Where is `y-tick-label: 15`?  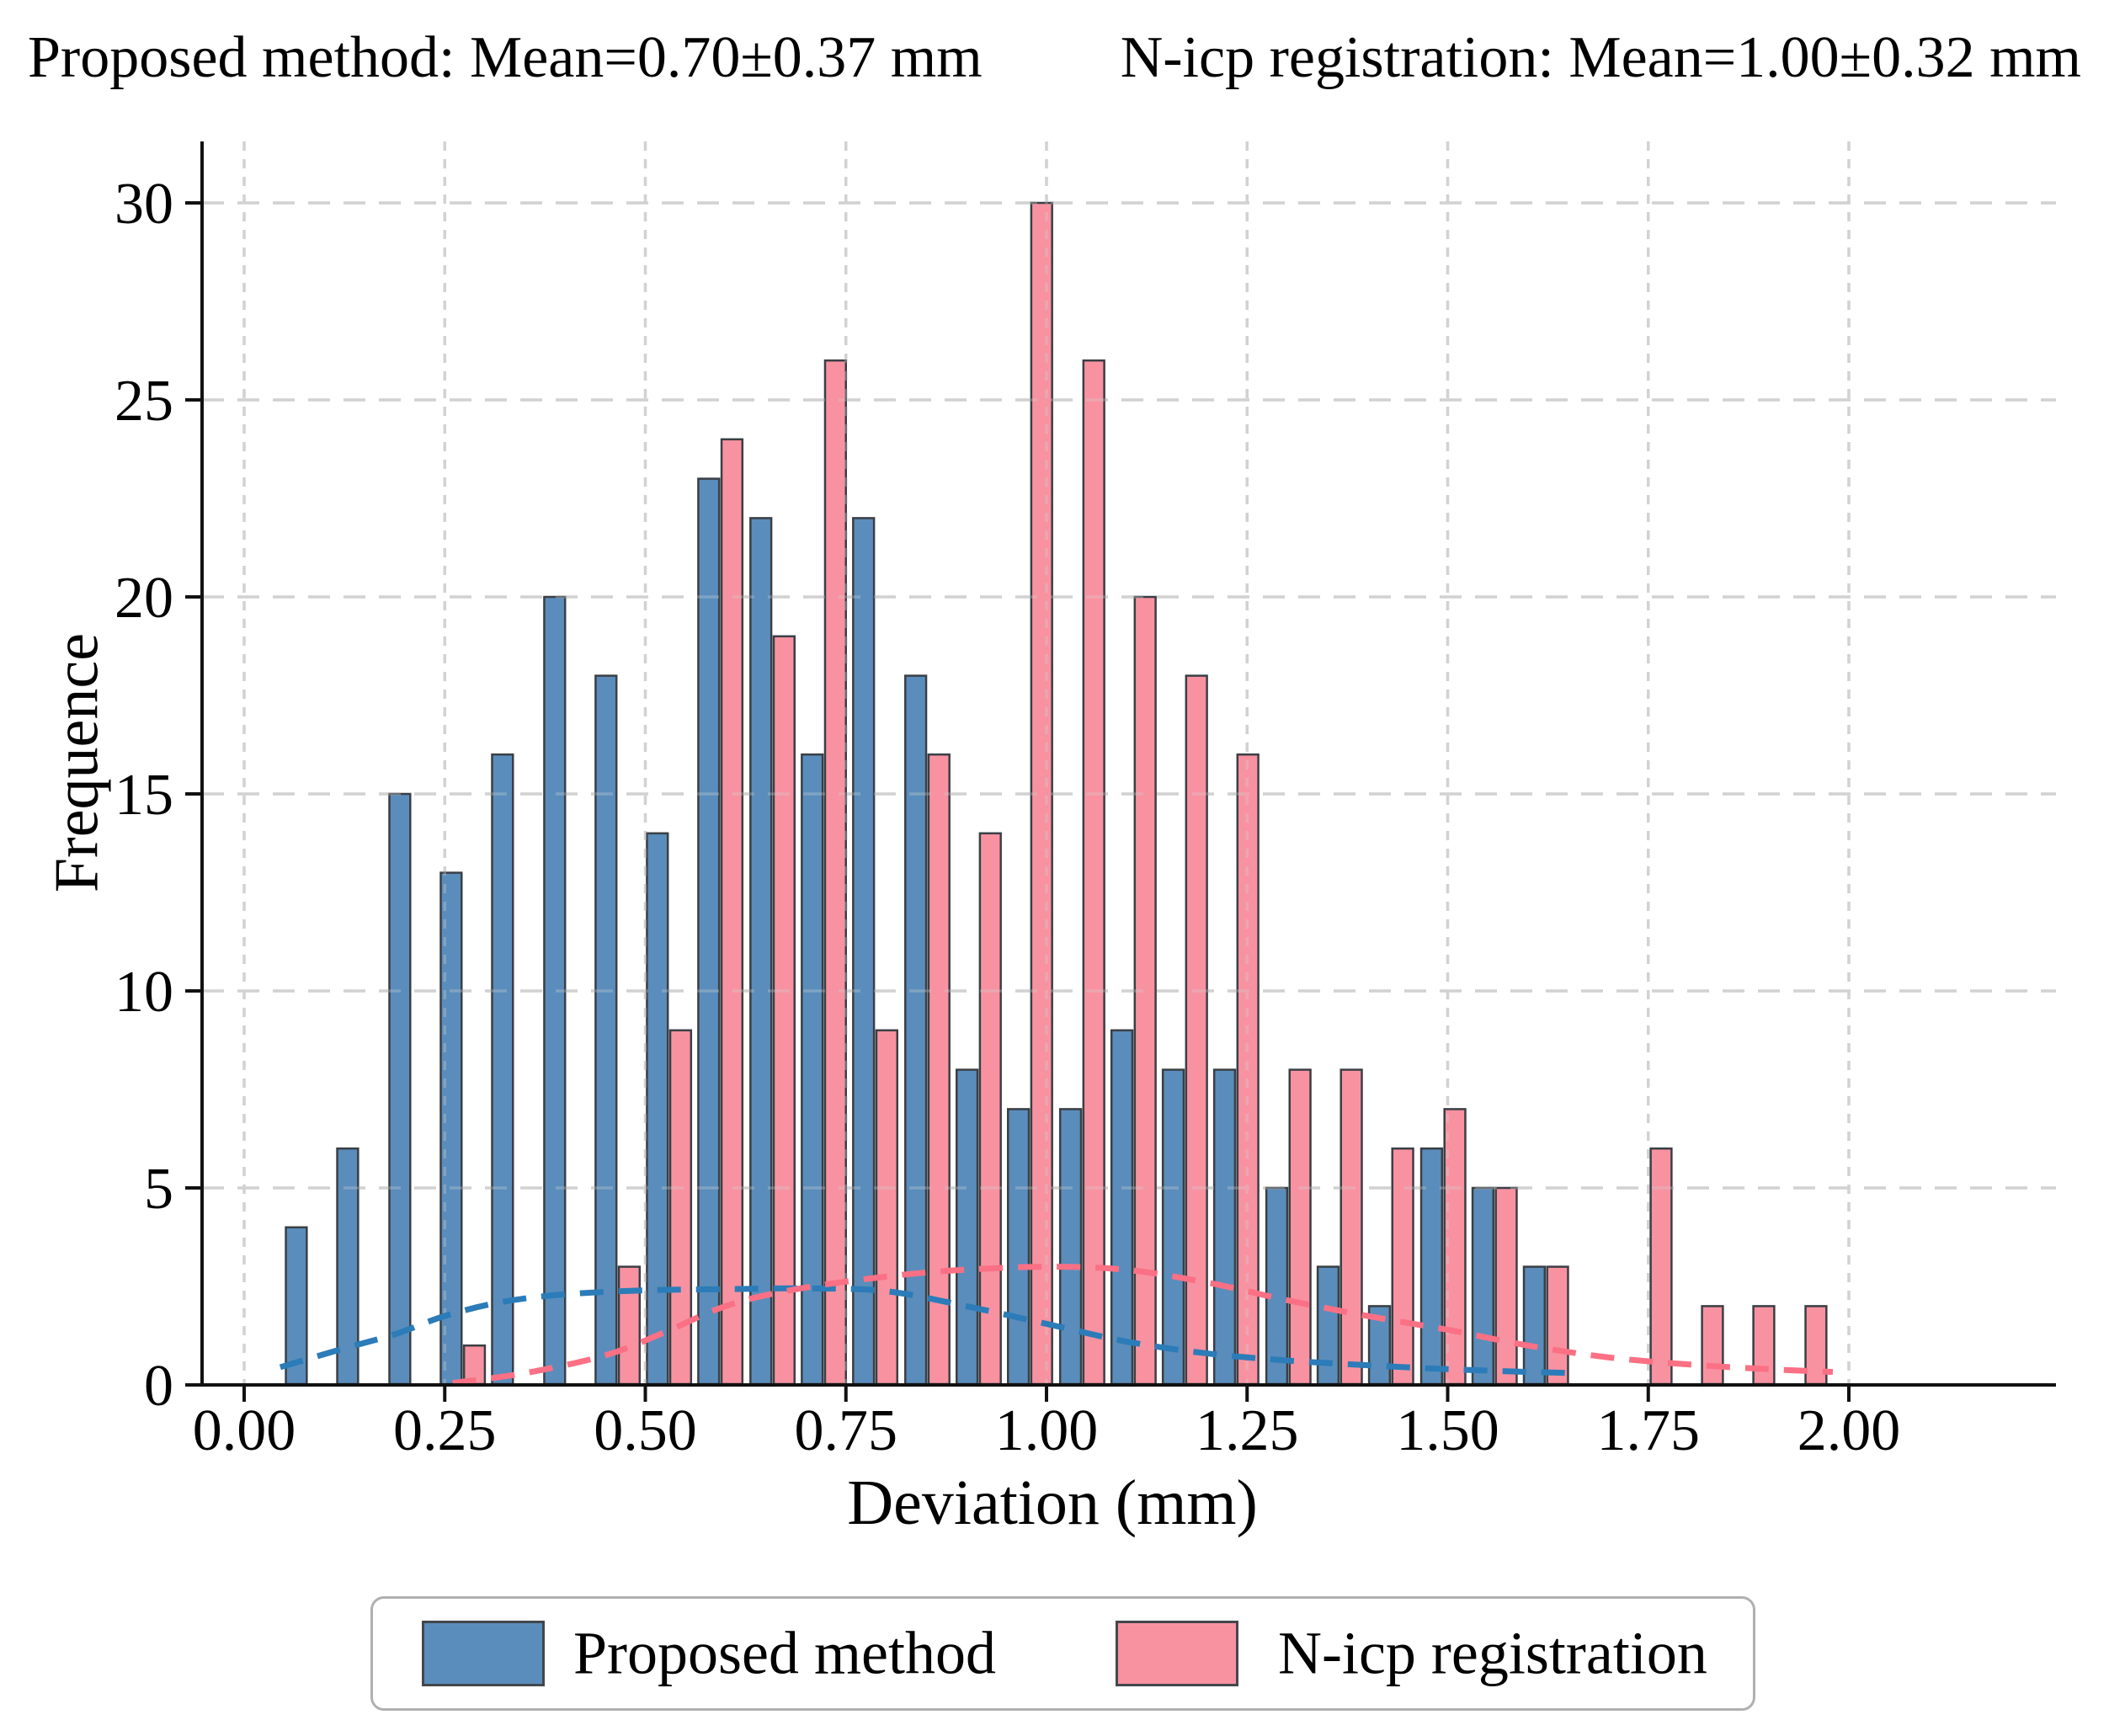 y-tick-label: 15 is located at coordinates (144, 795).